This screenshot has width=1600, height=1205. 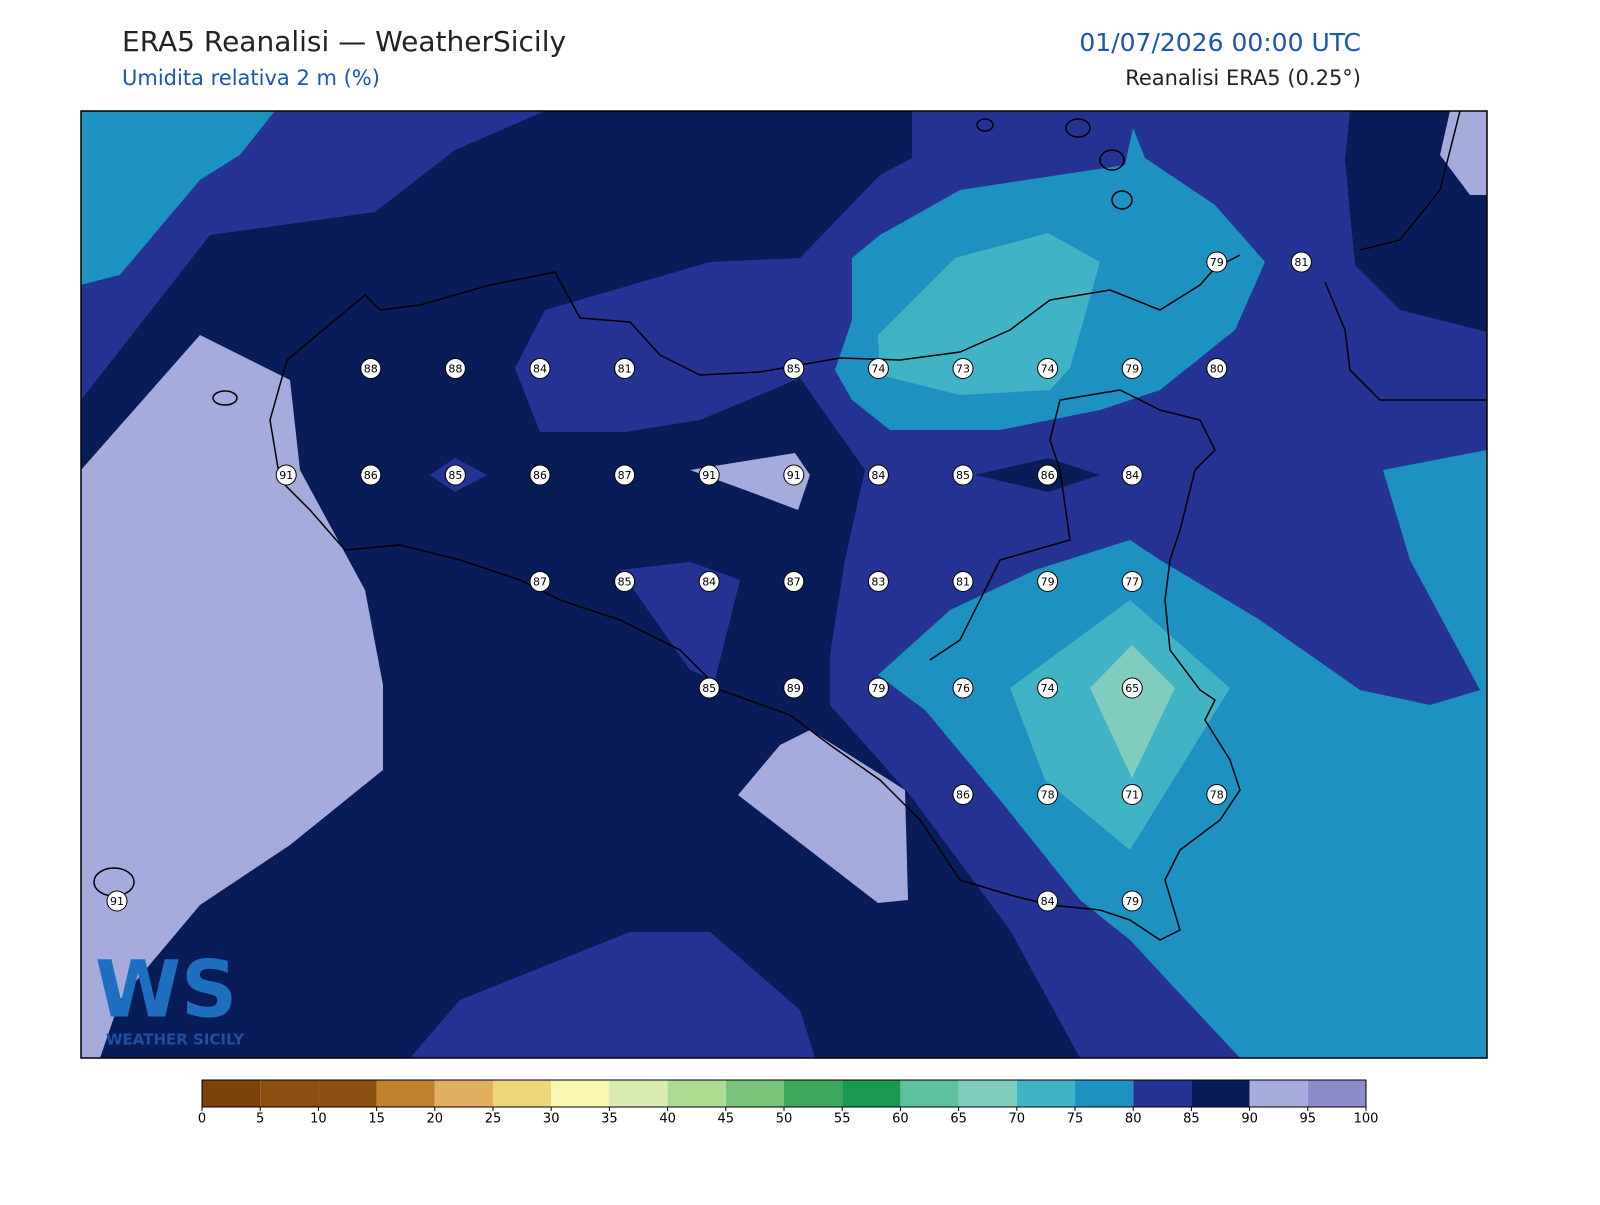 What do you see at coordinates (900, 1119) in the screenshot?
I see `colorbar-tick-label: 60` at bounding box center [900, 1119].